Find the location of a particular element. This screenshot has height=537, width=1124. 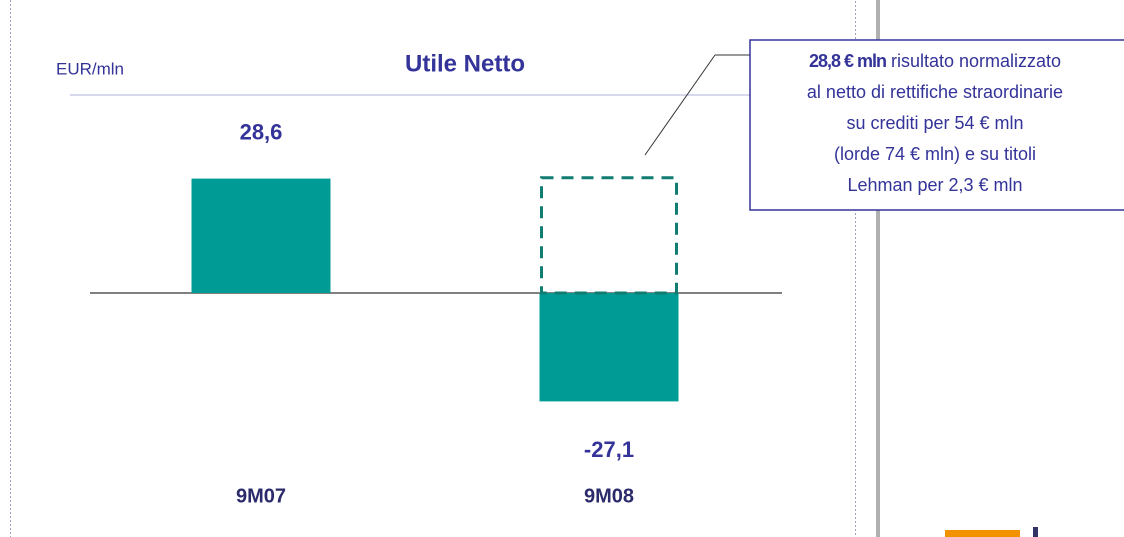

callout-line: Lehman per 2,3 € mln is located at coordinates (934, 185).